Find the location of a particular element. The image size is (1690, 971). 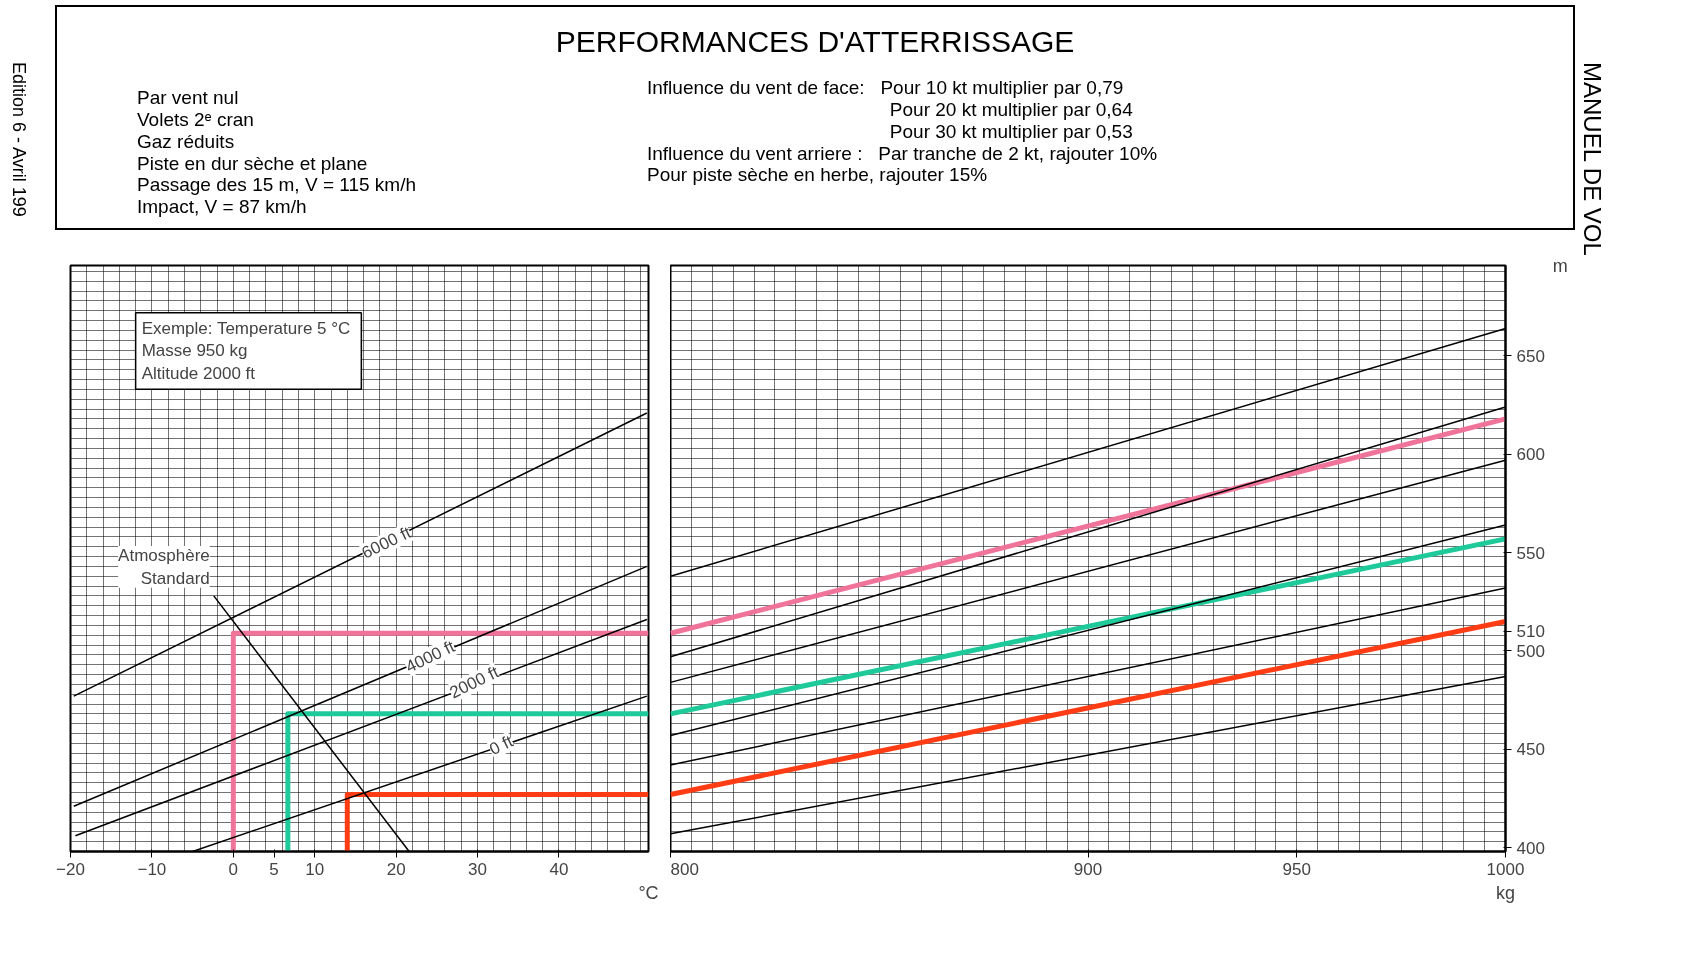

y-tick-label: 510 is located at coordinates (1530, 632).